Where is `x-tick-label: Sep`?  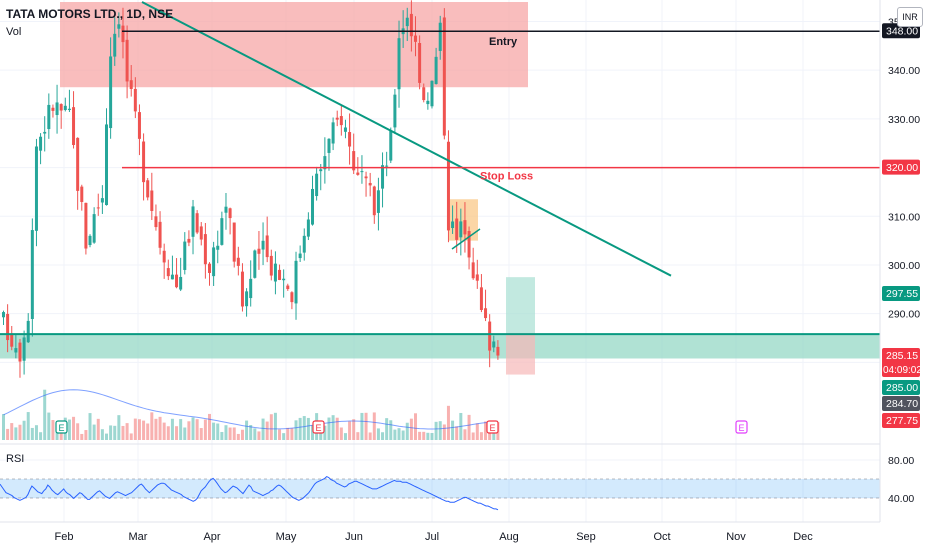
x-tick-label: Sep is located at coordinates (586, 537).